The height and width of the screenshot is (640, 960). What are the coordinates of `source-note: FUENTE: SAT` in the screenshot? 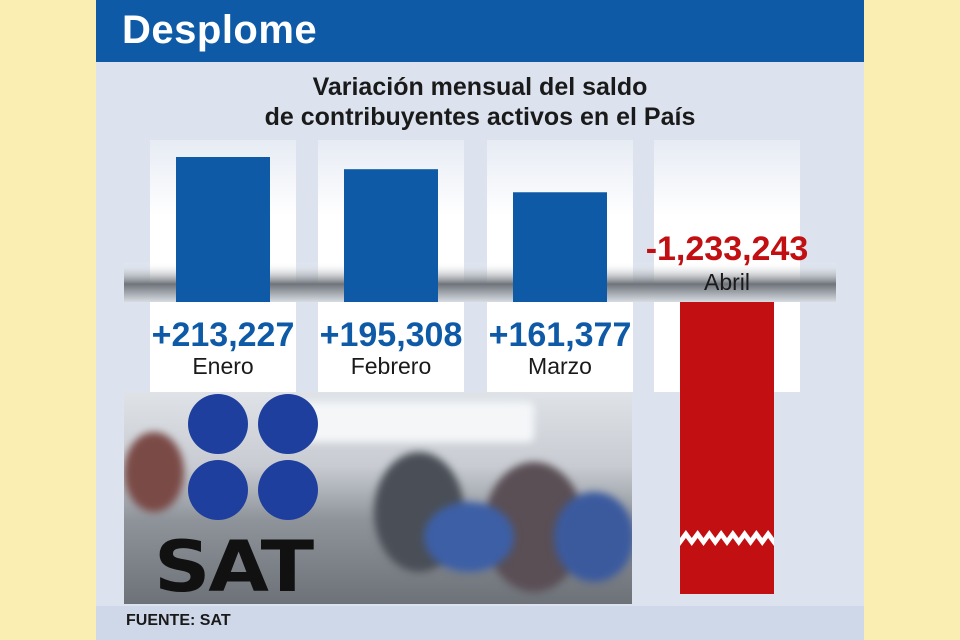 It's located at (178, 620).